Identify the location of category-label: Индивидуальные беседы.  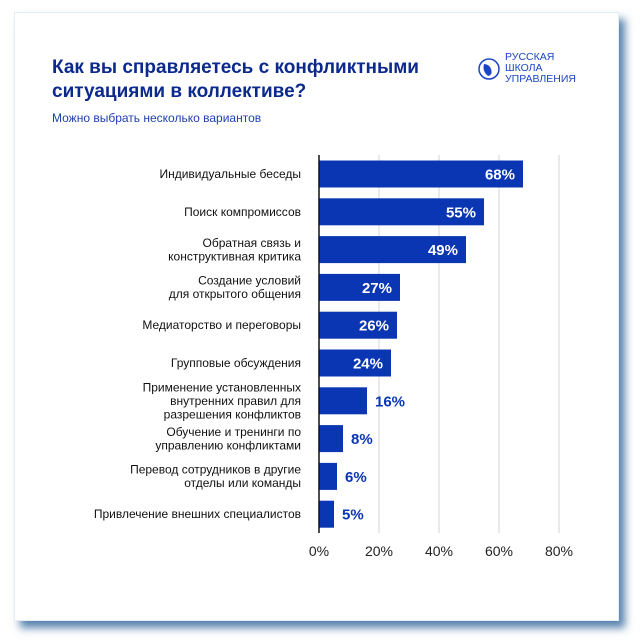
(230, 174).